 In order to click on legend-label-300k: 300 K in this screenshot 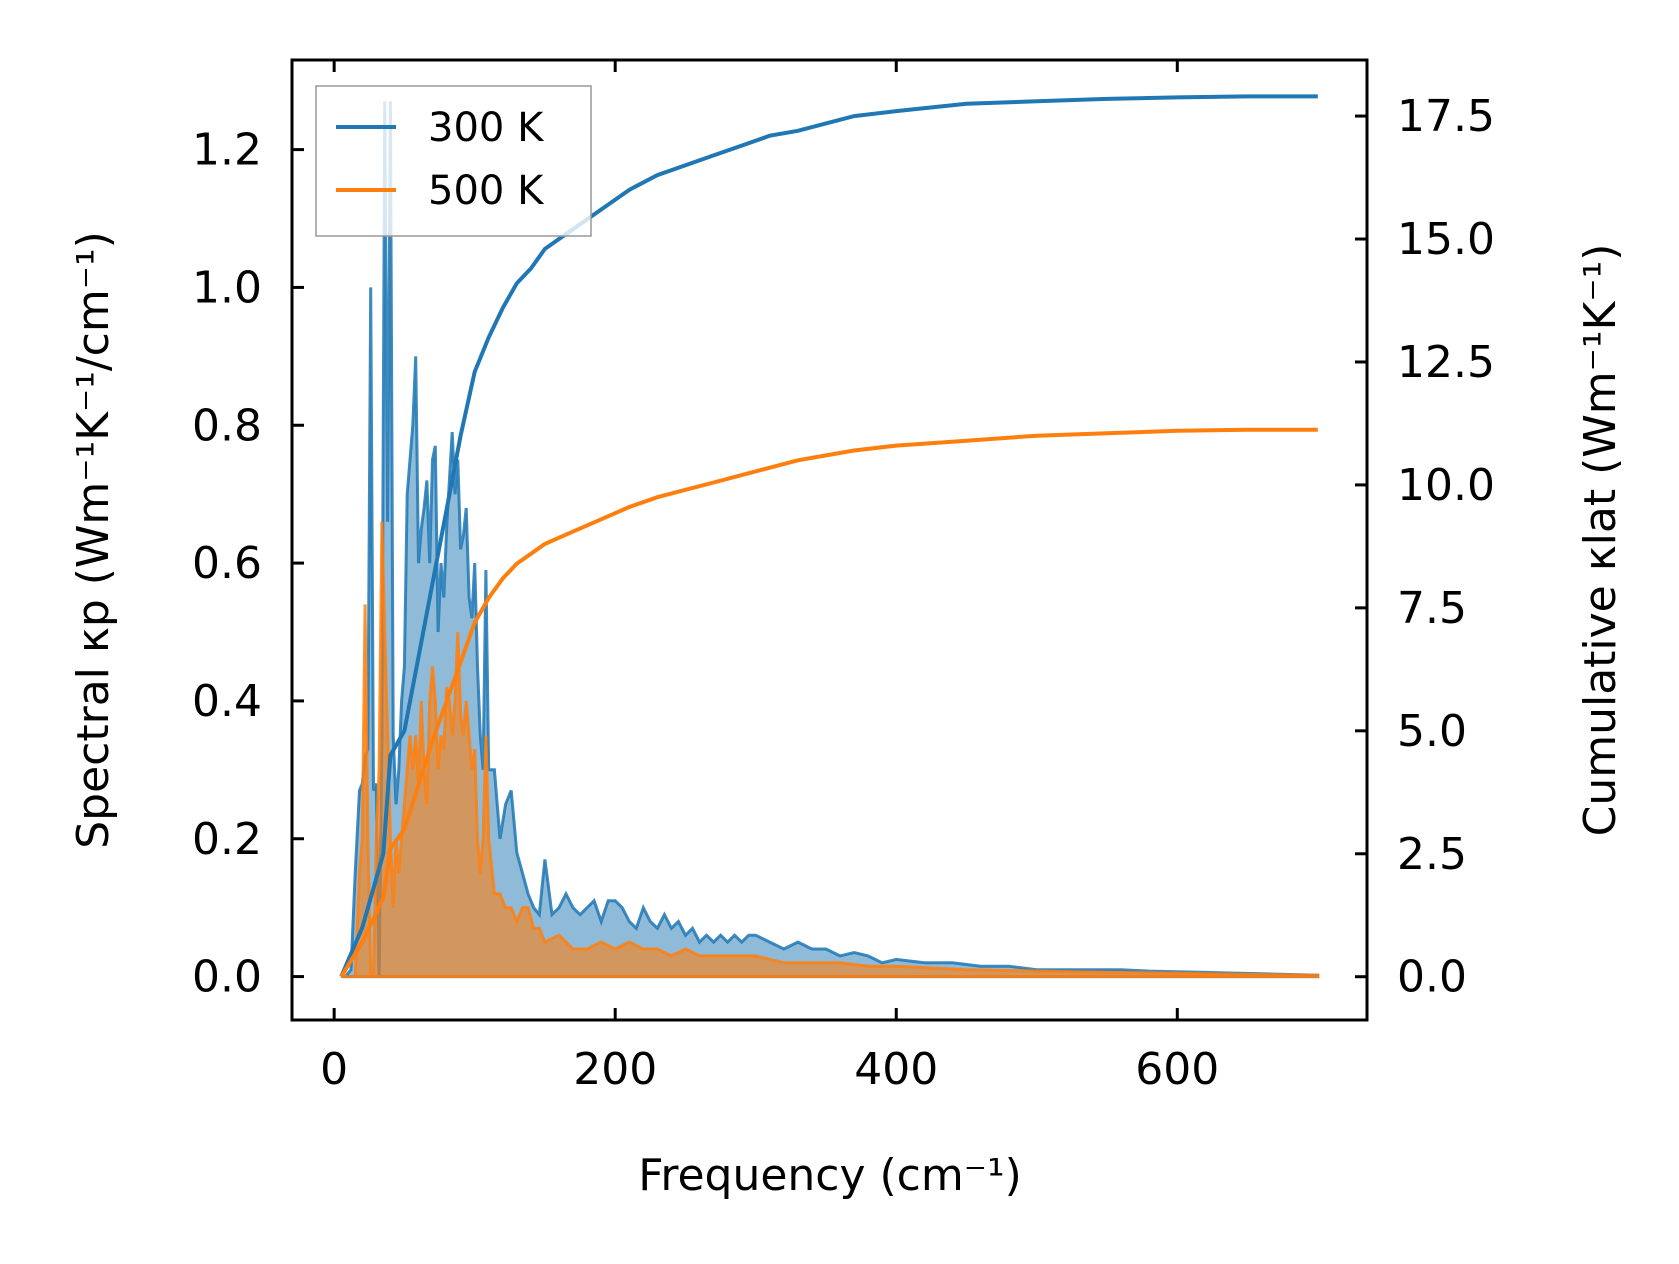, I will do `click(486, 128)`.